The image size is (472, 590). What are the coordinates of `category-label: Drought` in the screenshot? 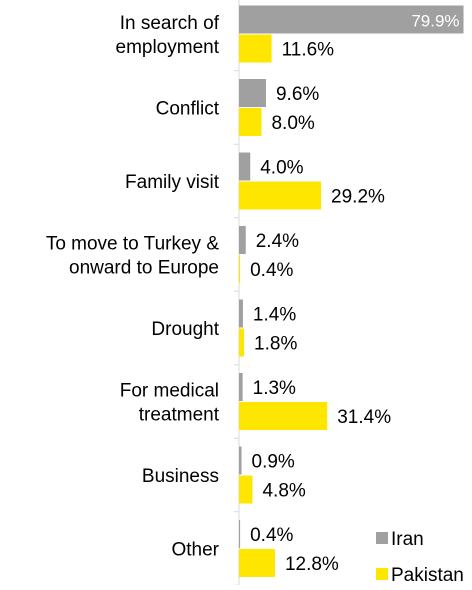 It's located at (185, 329).